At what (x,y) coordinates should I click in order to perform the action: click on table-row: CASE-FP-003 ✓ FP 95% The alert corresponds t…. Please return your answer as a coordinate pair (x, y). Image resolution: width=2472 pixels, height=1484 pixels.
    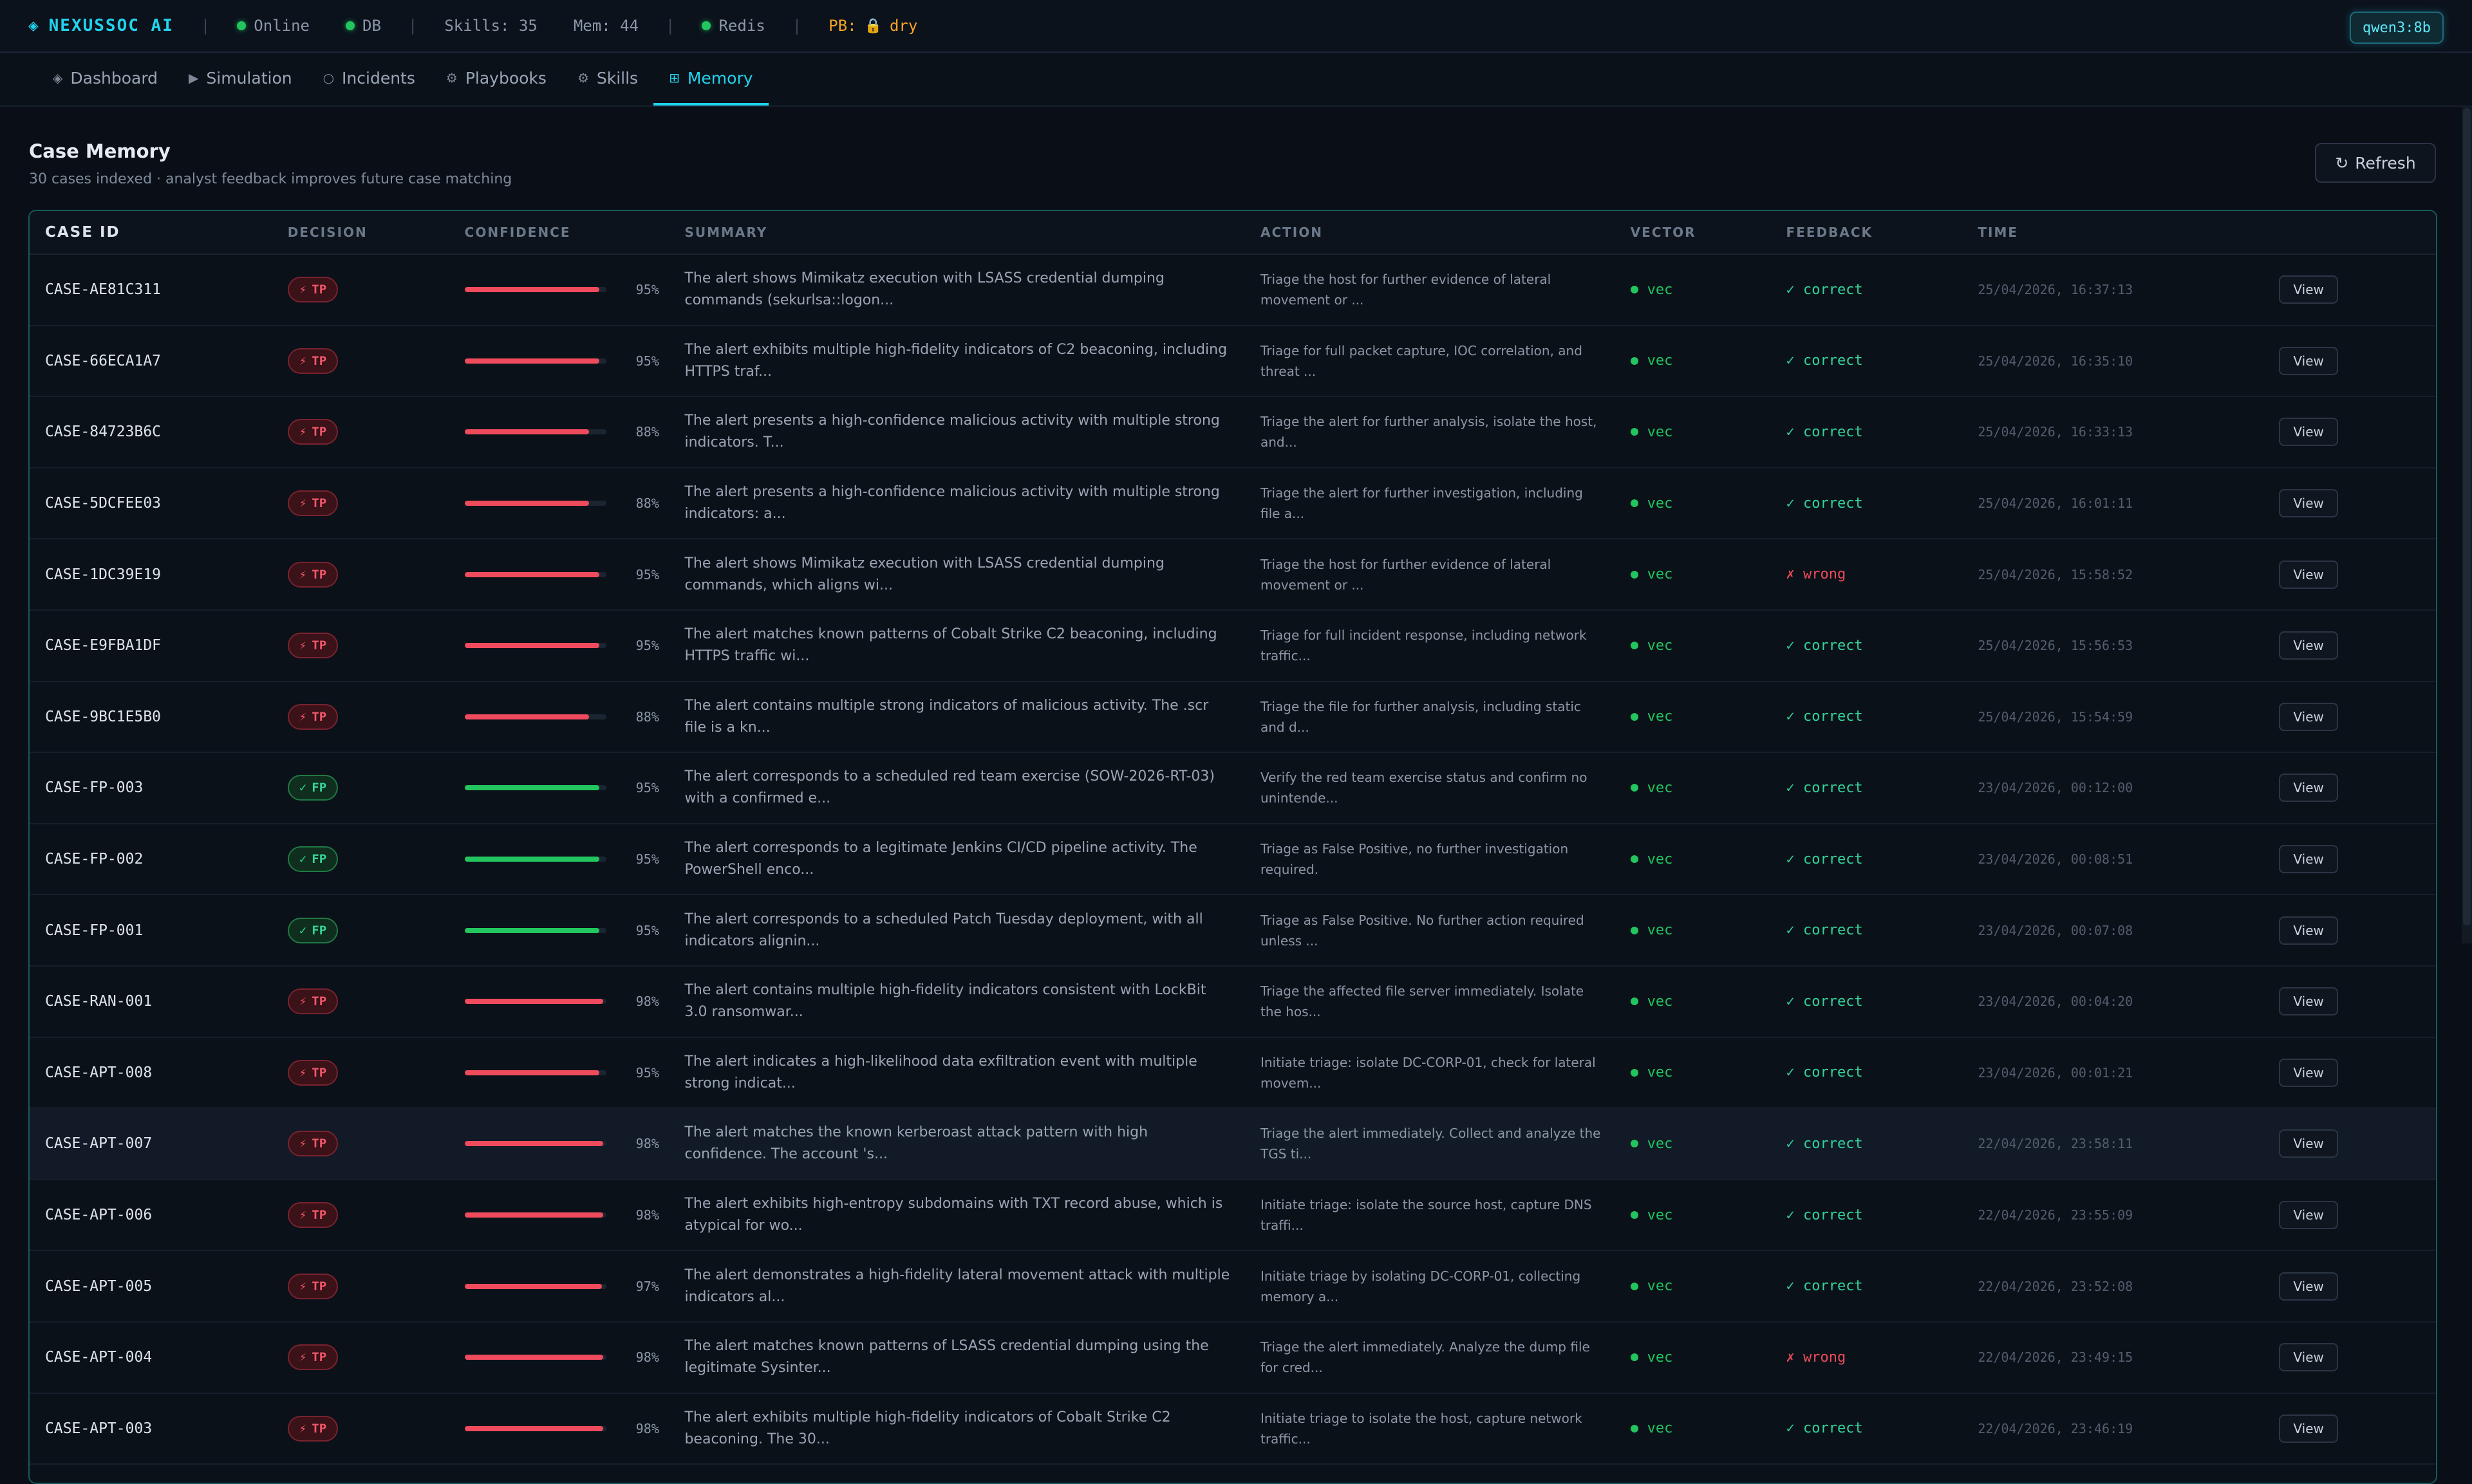
    Looking at the image, I should click on (1233, 788).